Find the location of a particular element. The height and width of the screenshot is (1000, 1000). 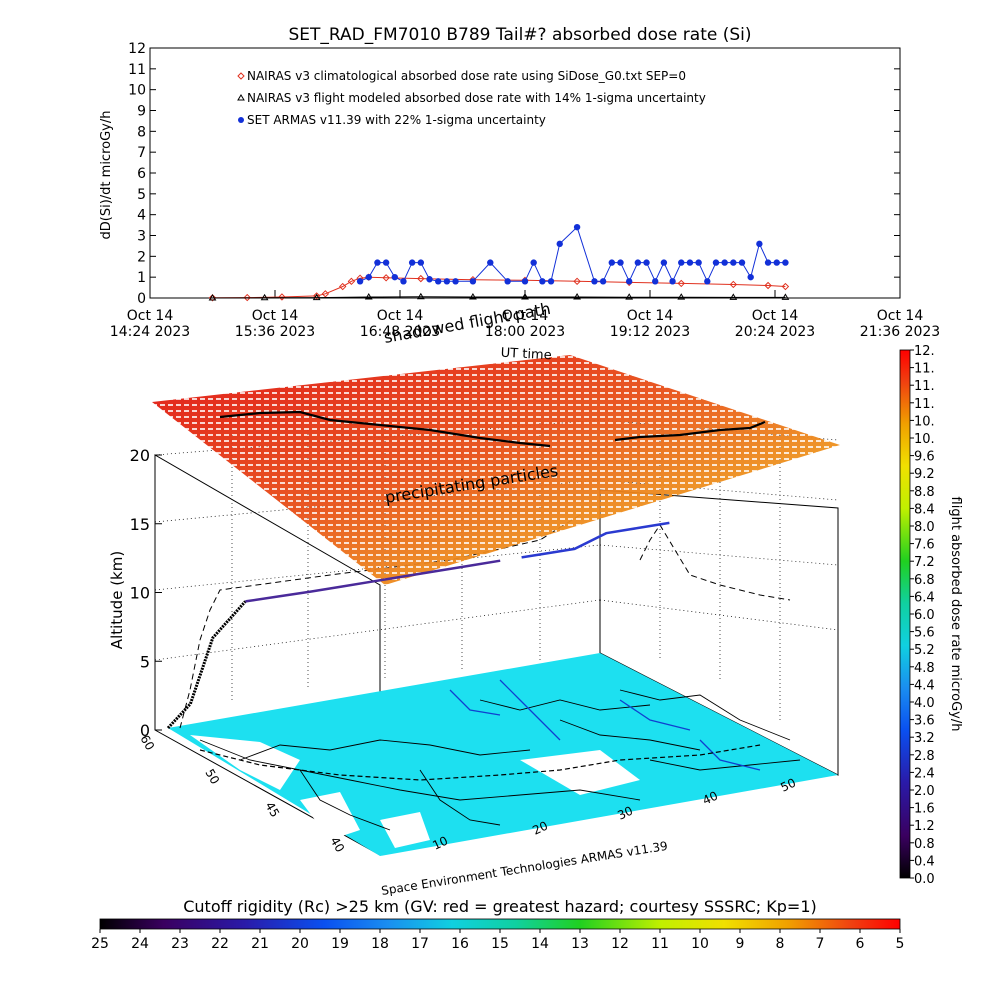

rigidity-colorbar-tick-label: 15 is located at coordinates (500, 944).